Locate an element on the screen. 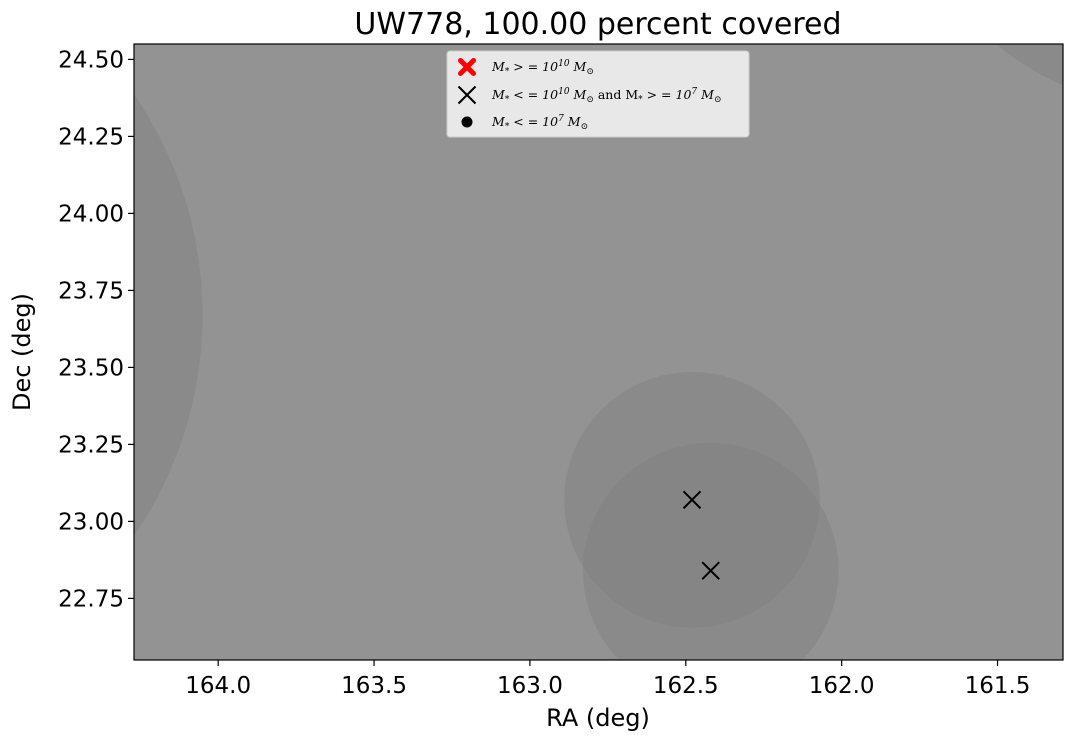  x-axis-title: RA (deg) is located at coordinates (598, 718).